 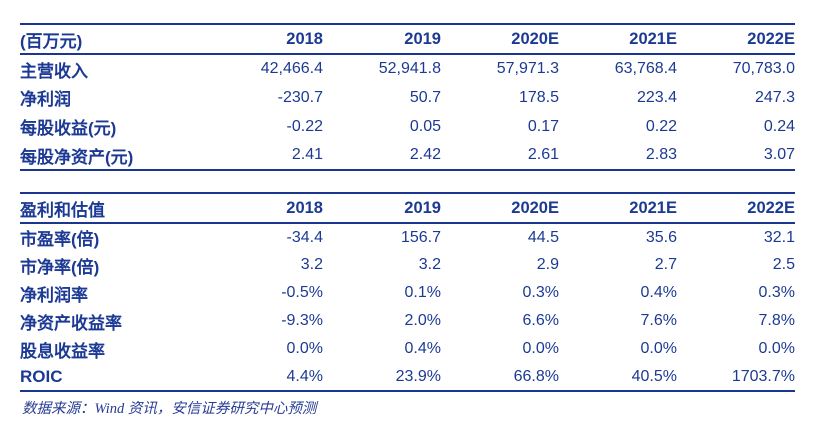 I want to click on valuation-section-header: 盈利和估值, so click(x=62, y=210).